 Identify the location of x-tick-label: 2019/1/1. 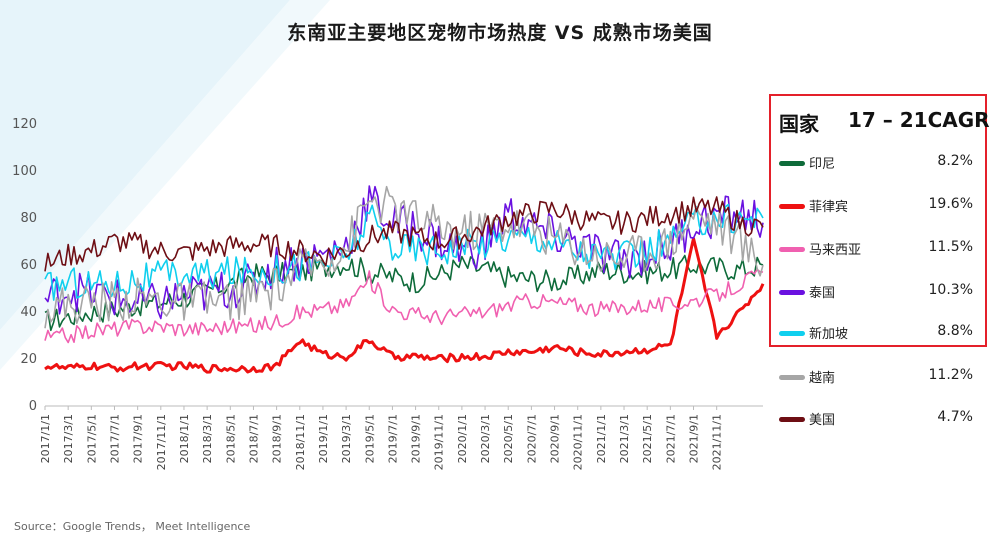
(323, 438).